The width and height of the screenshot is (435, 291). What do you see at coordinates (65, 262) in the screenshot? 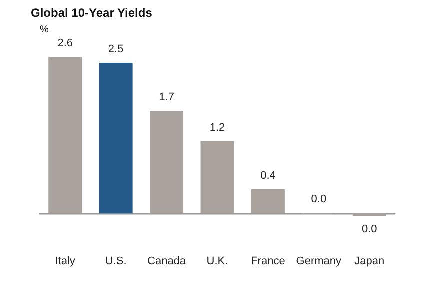
I see `x-tick-label: Italy` at bounding box center [65, 262].